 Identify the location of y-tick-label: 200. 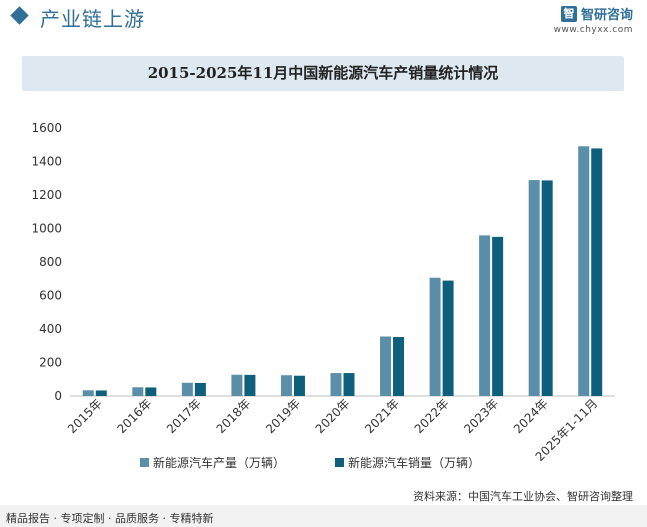
(50, 363).